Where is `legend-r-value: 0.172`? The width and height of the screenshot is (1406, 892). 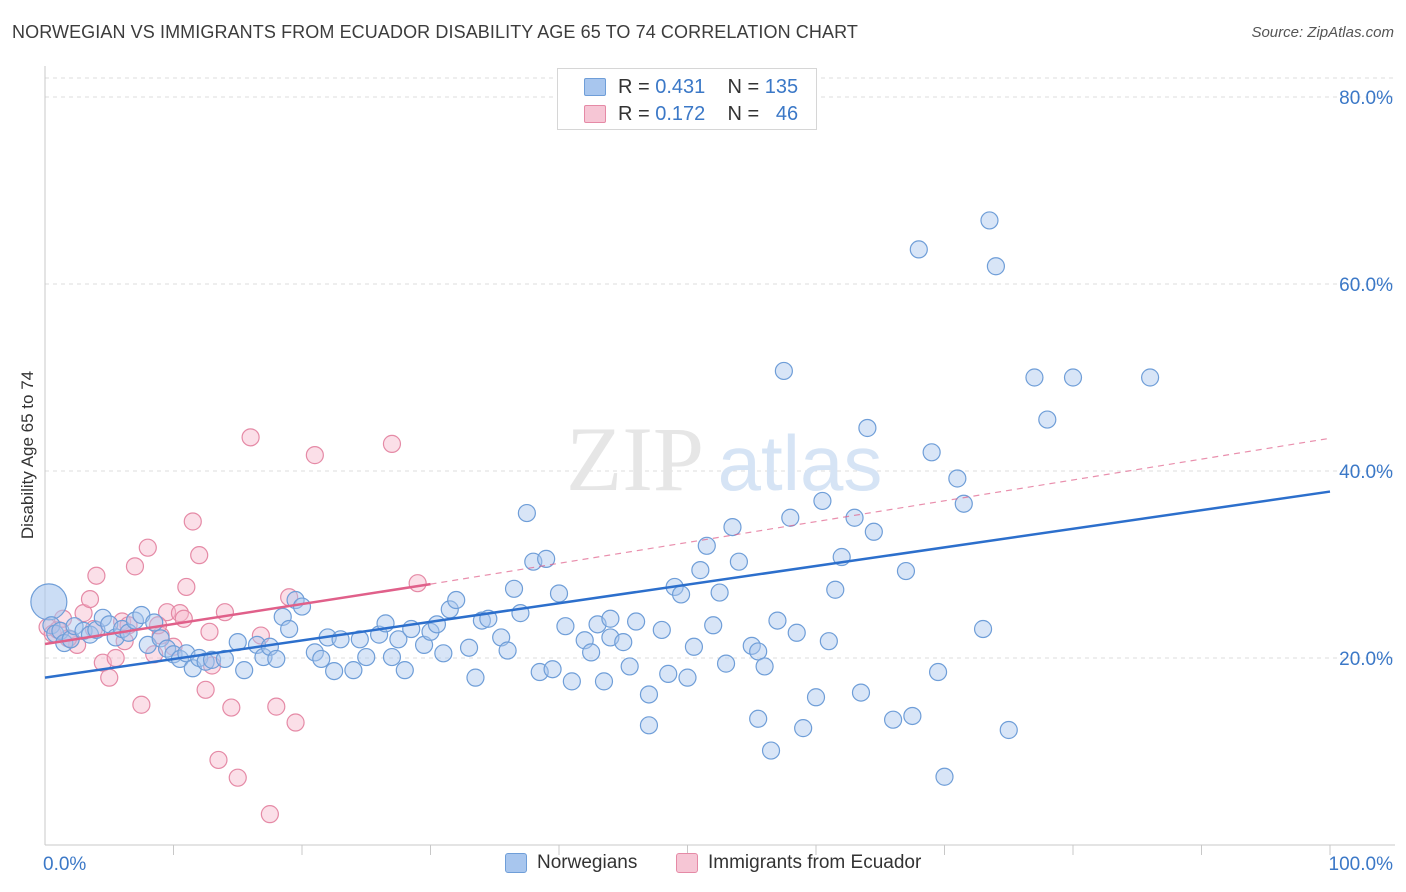
legend-r-value: 0.172 is located at coordinates (680, 113).